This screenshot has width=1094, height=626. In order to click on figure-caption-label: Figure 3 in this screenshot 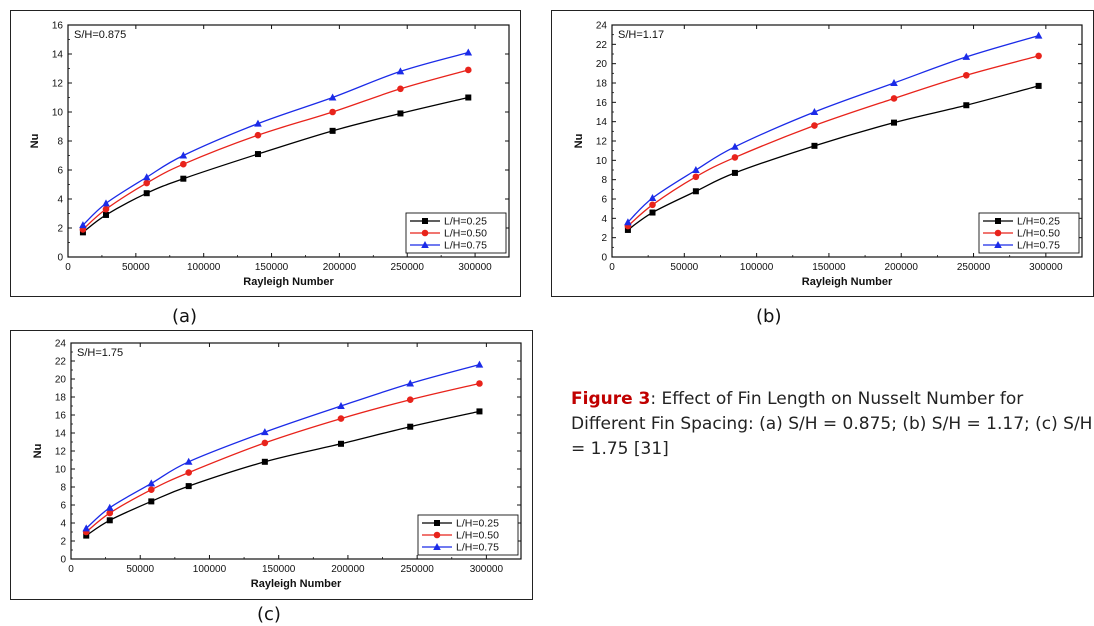, I will do `click(611, 399)`.